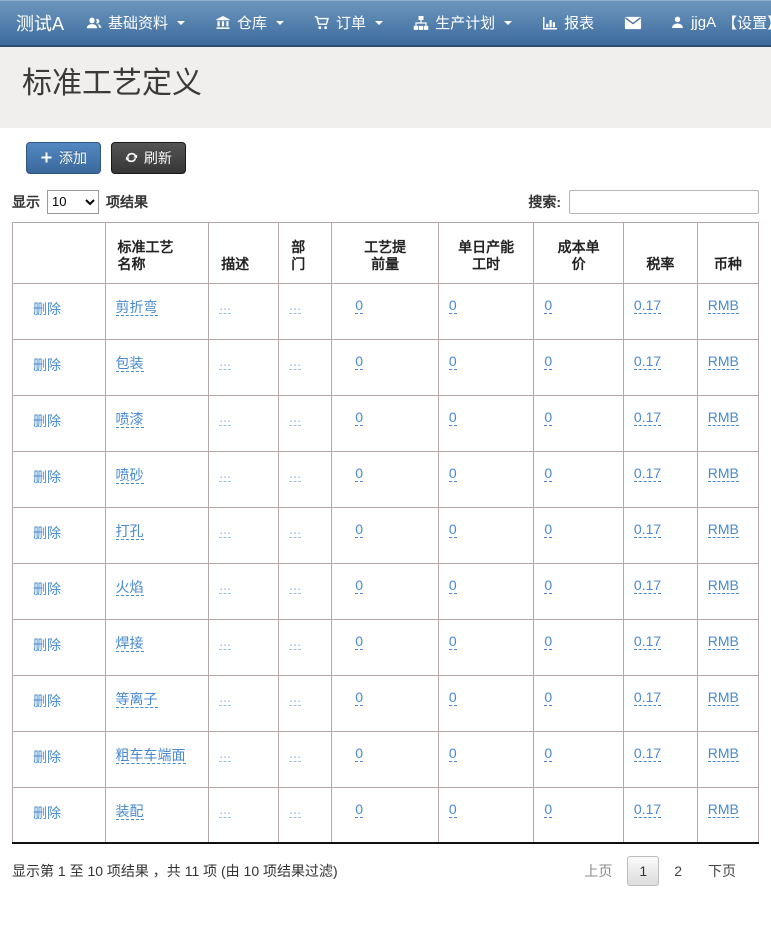  Describe the element at coordinates (63, 157) in the screenshot. I see `add-button: 添加` at that location.